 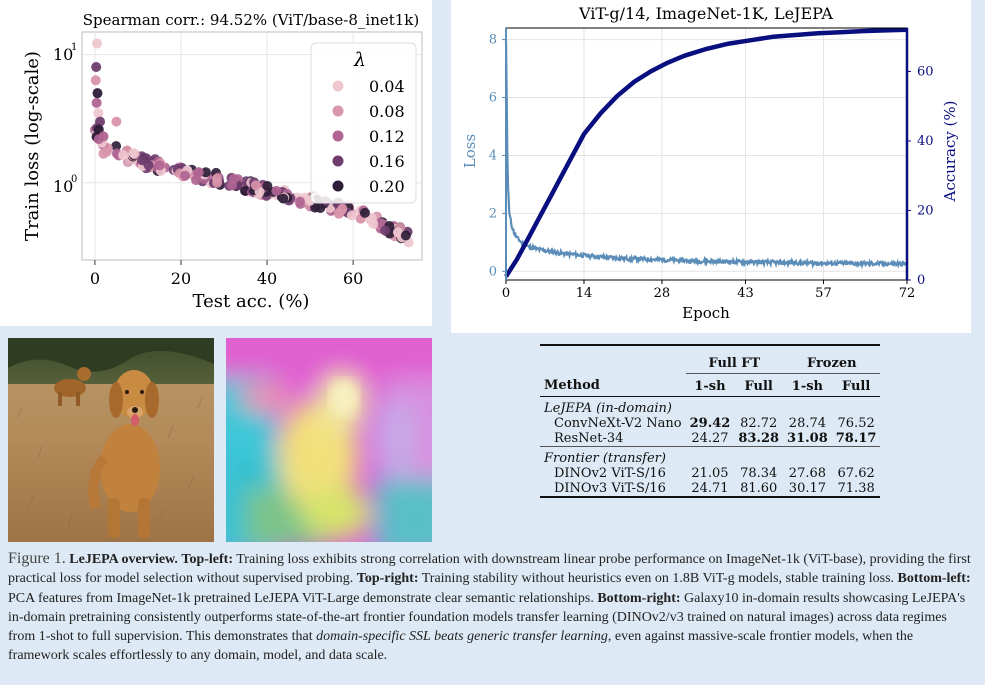 What do you see at coordinates (807, 488) in the screenshot?
I see `value-cell: 30.17` at bounding box center [807, 488].